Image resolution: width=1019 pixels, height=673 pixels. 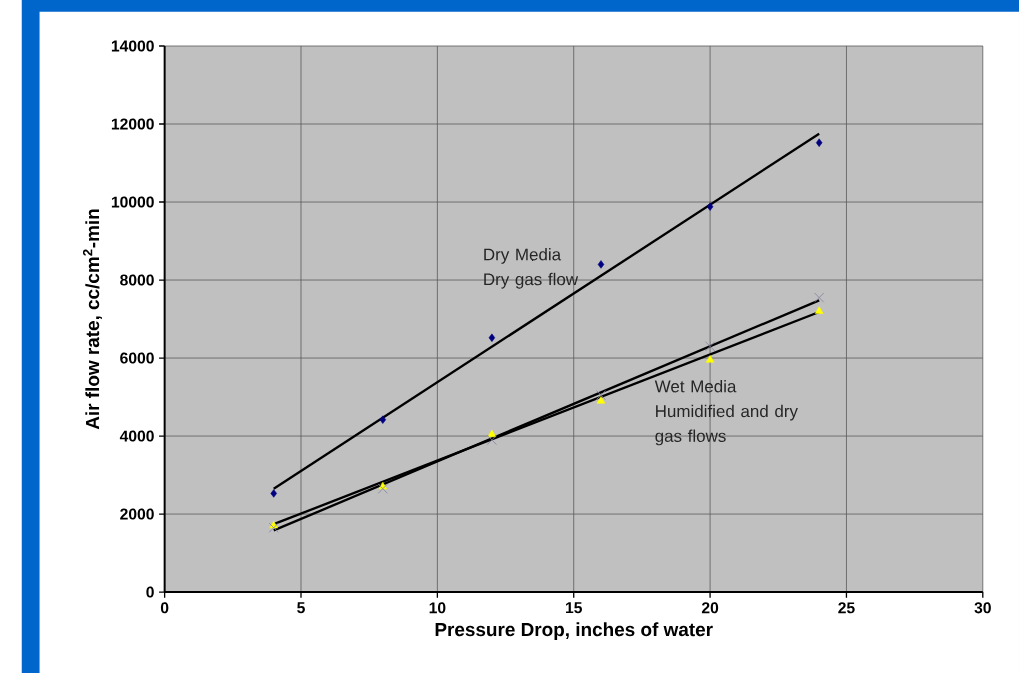 I want to click on x-axis-title: Pressure Drop, inches of water, so click(x=574, y=631).